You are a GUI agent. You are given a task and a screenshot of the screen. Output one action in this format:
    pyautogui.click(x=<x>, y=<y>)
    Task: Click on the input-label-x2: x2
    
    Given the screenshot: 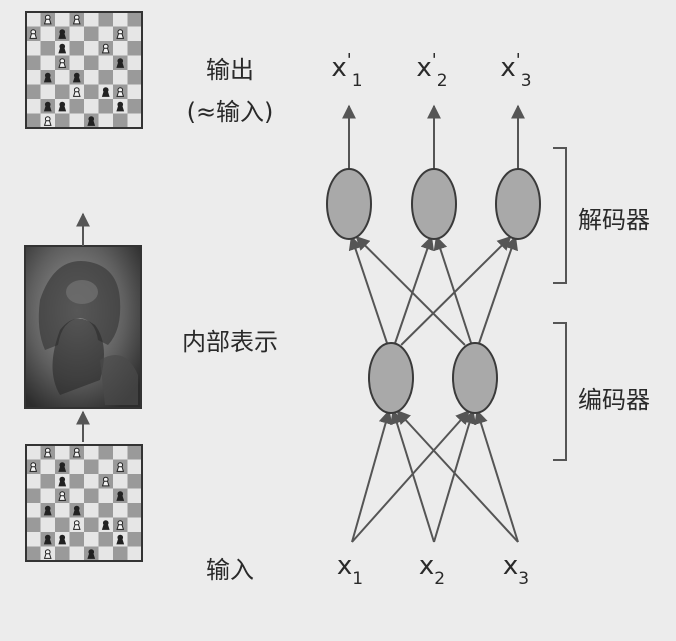 What is the action you would take?
    pyautogui.click(x=432, y=570)
    